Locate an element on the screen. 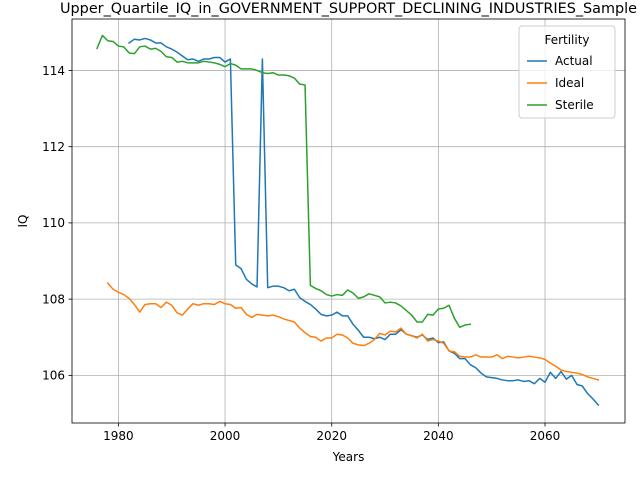 This screenshot has height=480, width=640. legend: Fertility Actual Ideal Sterile is located at coordinates (567, 72).